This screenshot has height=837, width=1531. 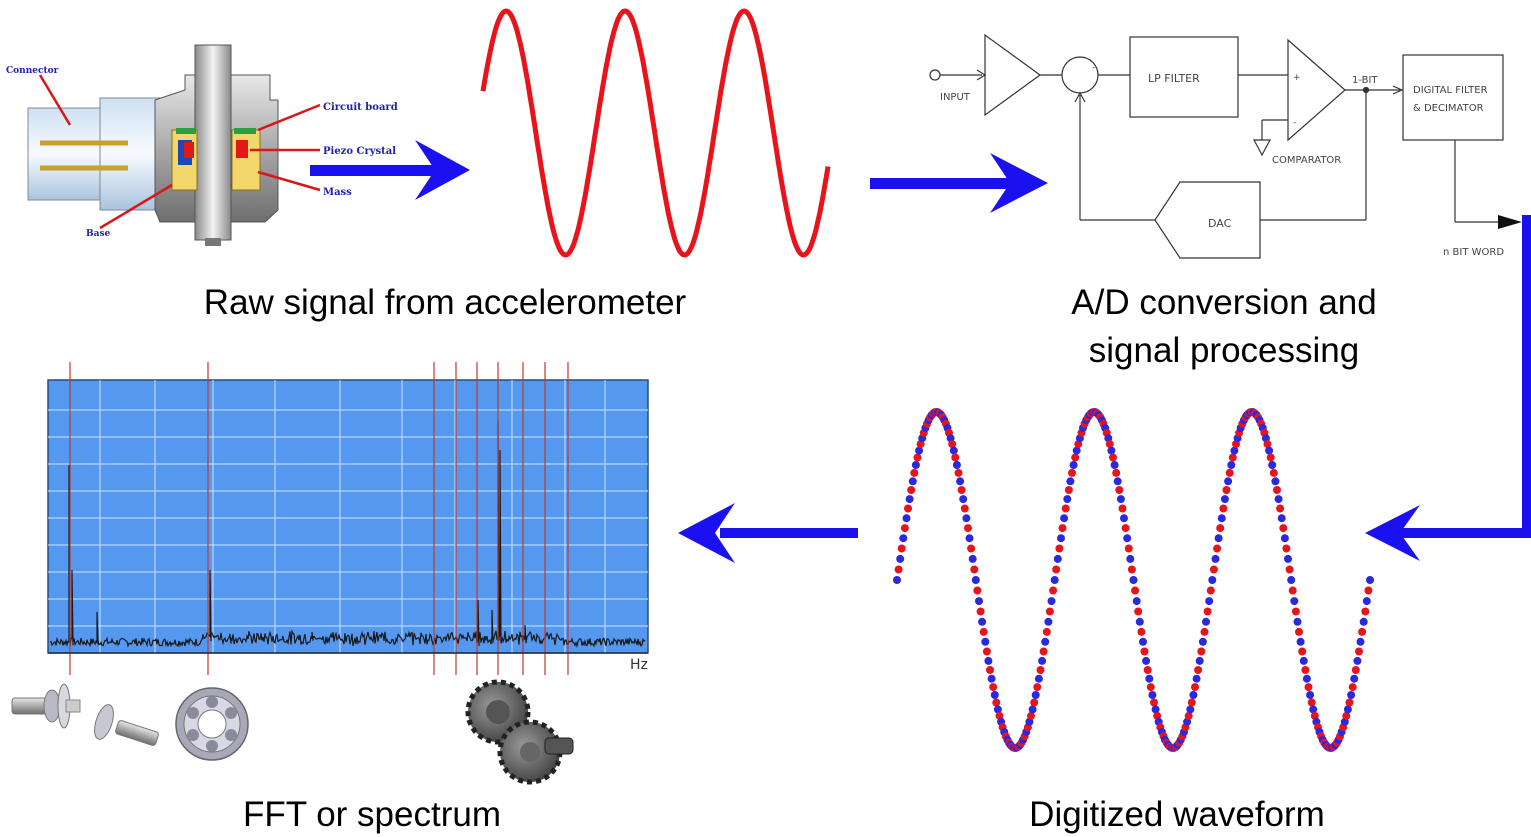 What do you see at coordinates (955, 97) in the screenshot?
I see `adc-input-label: INPUT` at bounding box center [955, 97].